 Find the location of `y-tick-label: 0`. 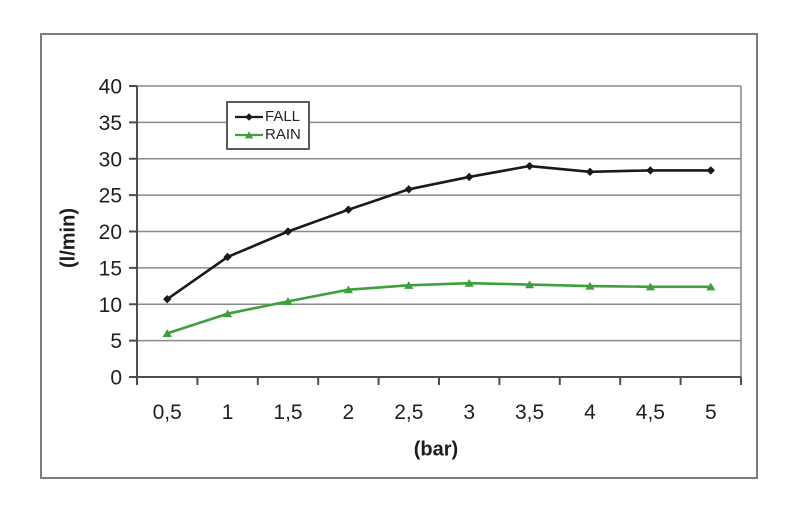

y-tick-label: 0 is located at coordinates (116, 378).